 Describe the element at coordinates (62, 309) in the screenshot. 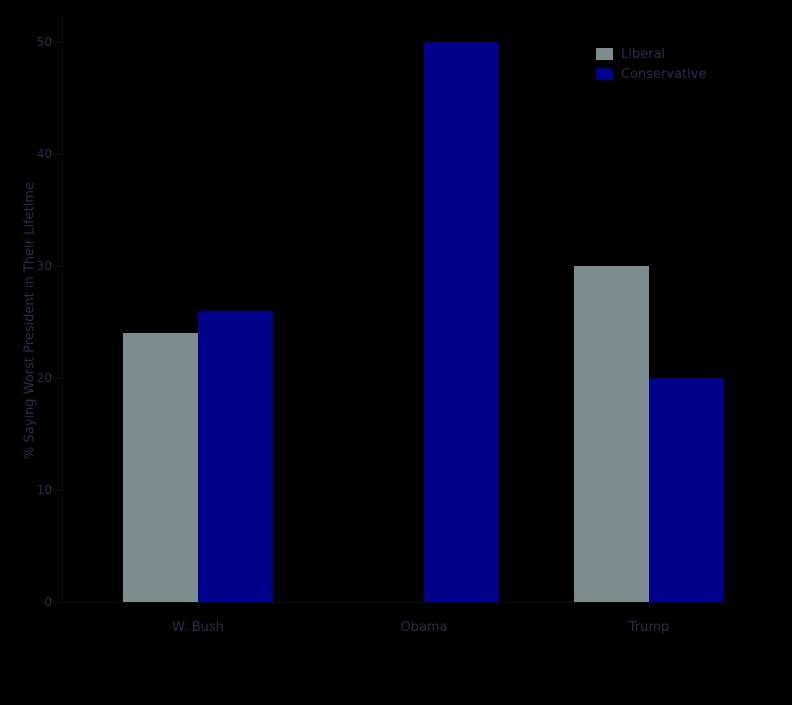

I see `y-axis-line` at that location.